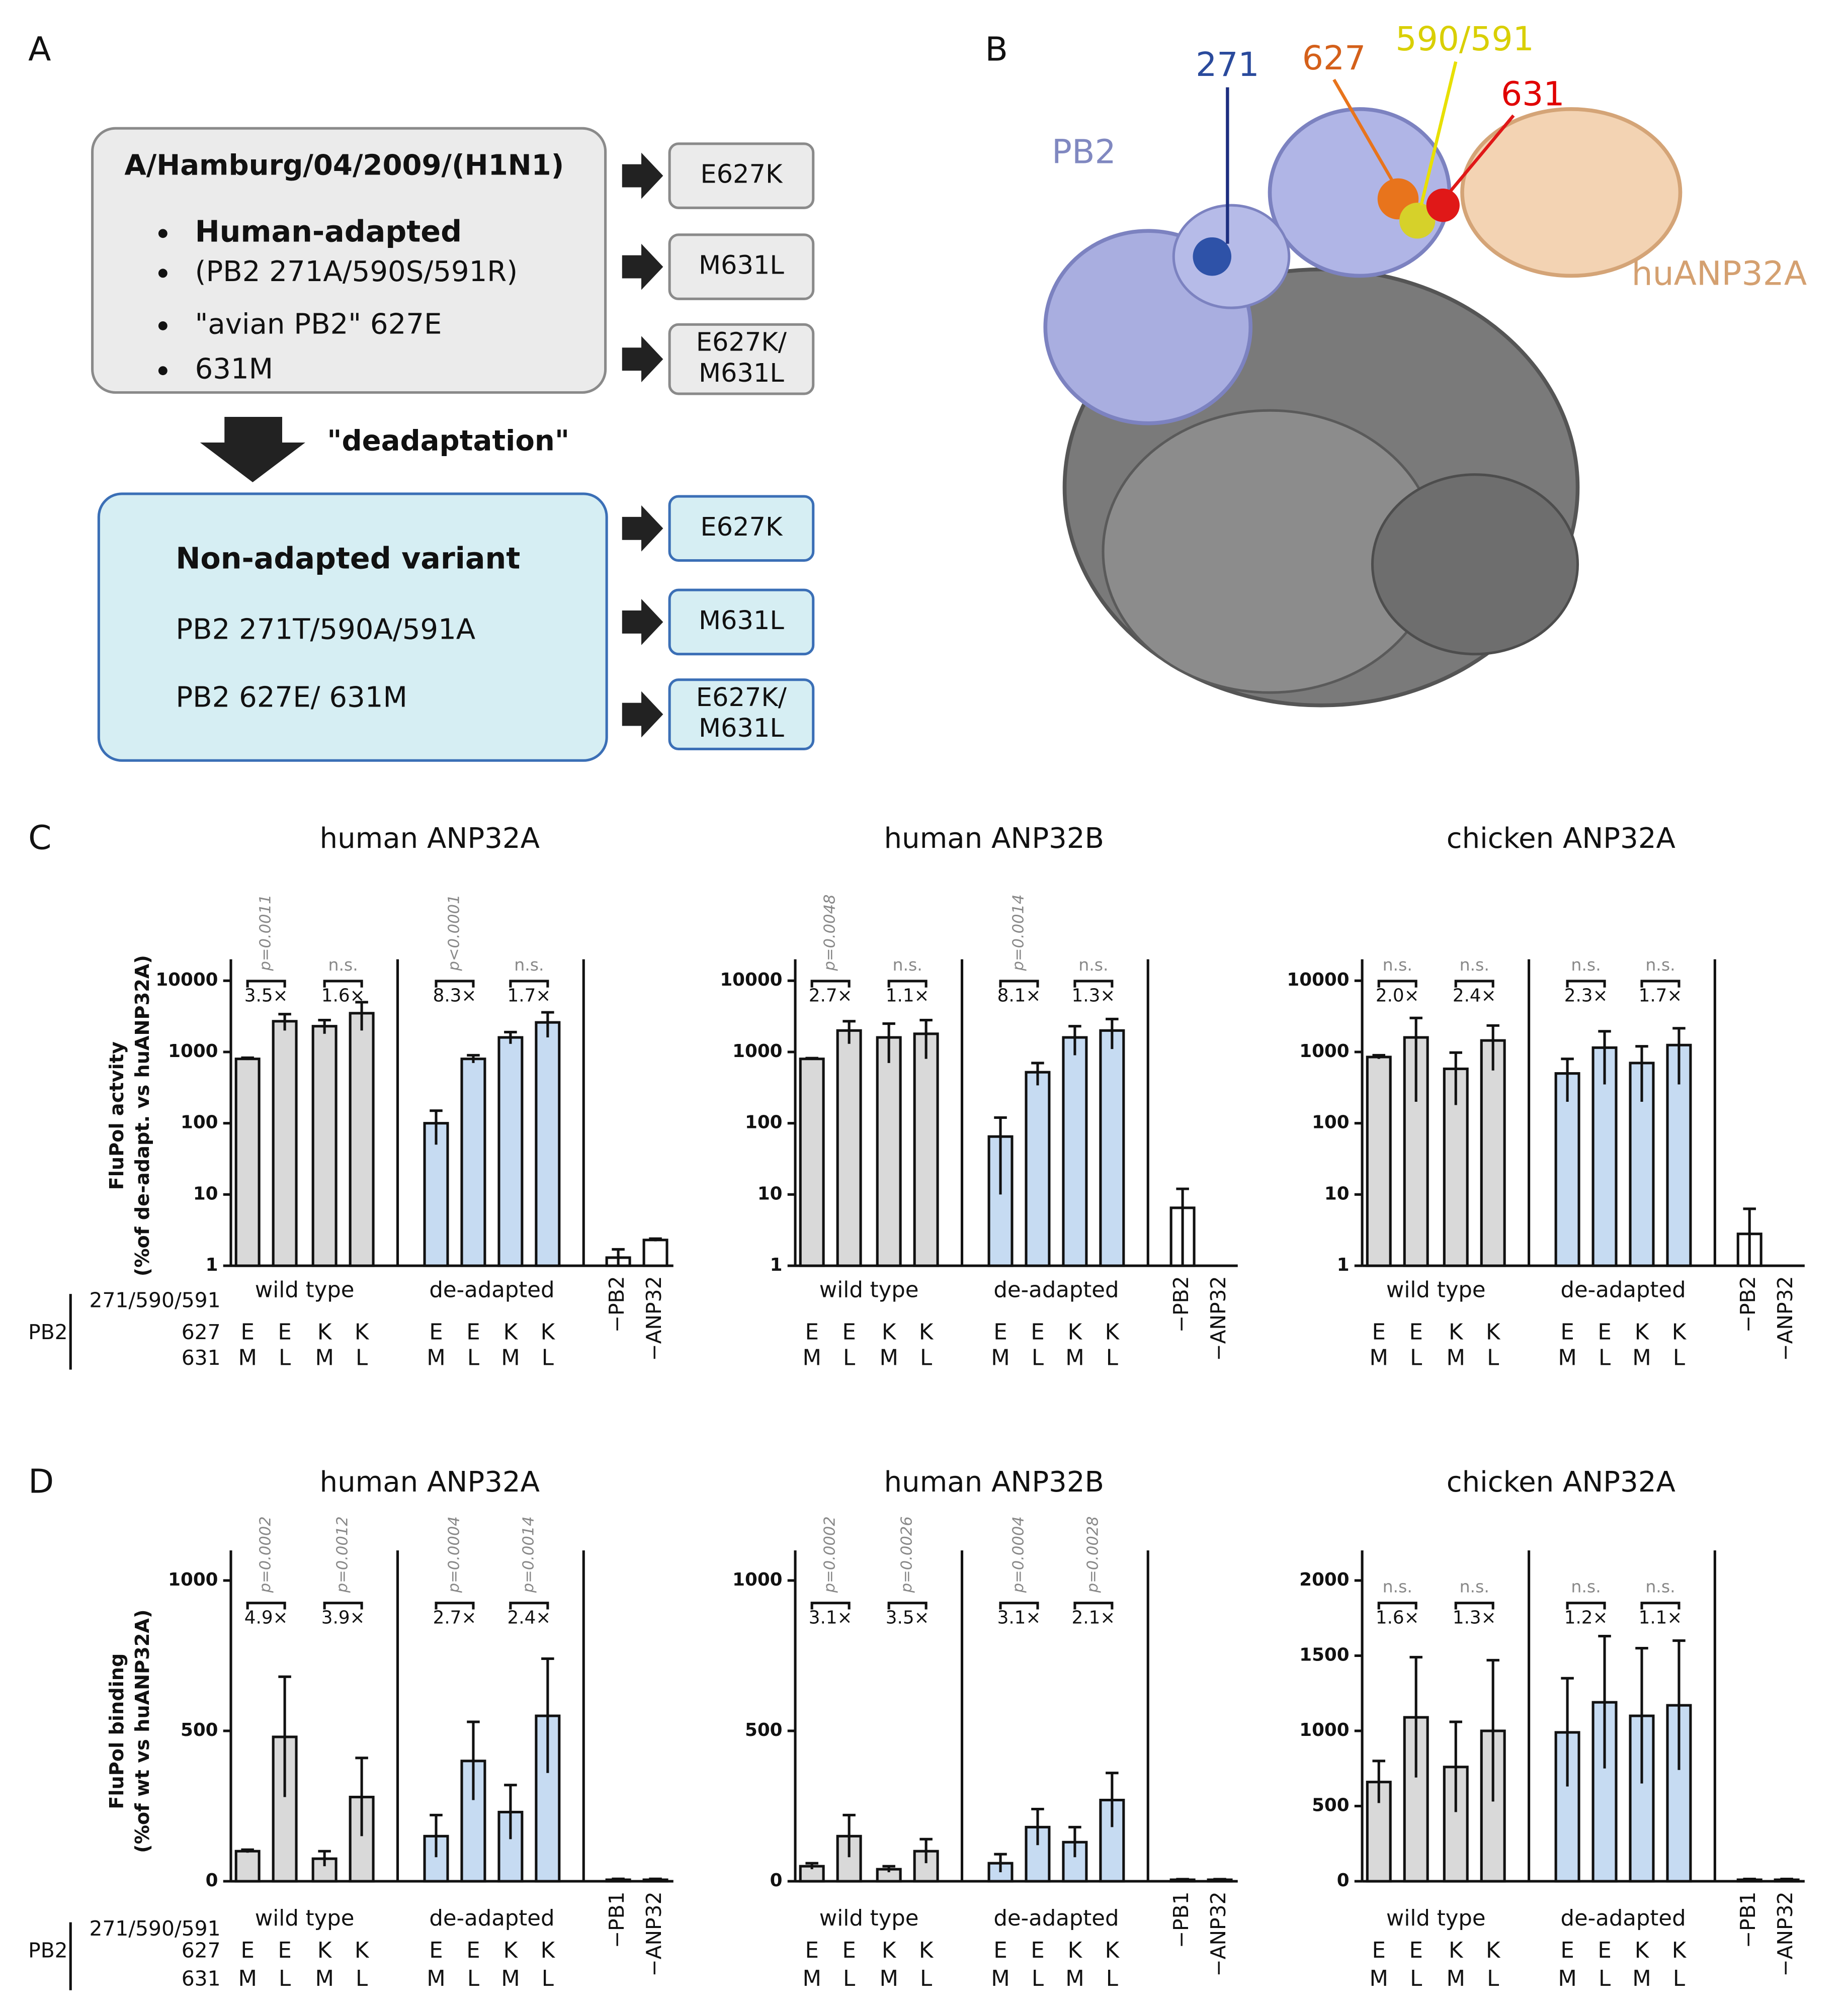 Image resolution: width=1847 pixels, height=2016 pixels. I want to click on arrow-label: "deadaptation", so click(448, 441).